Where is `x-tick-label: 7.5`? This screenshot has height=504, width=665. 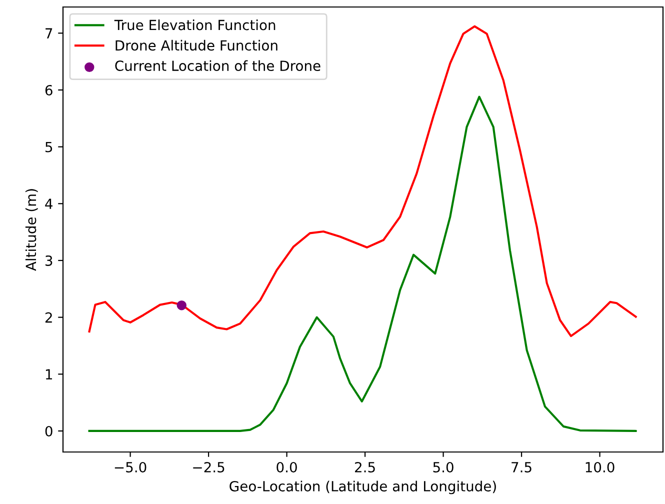
x-tick-label: 7.5 is located at coordinates (522, 467).